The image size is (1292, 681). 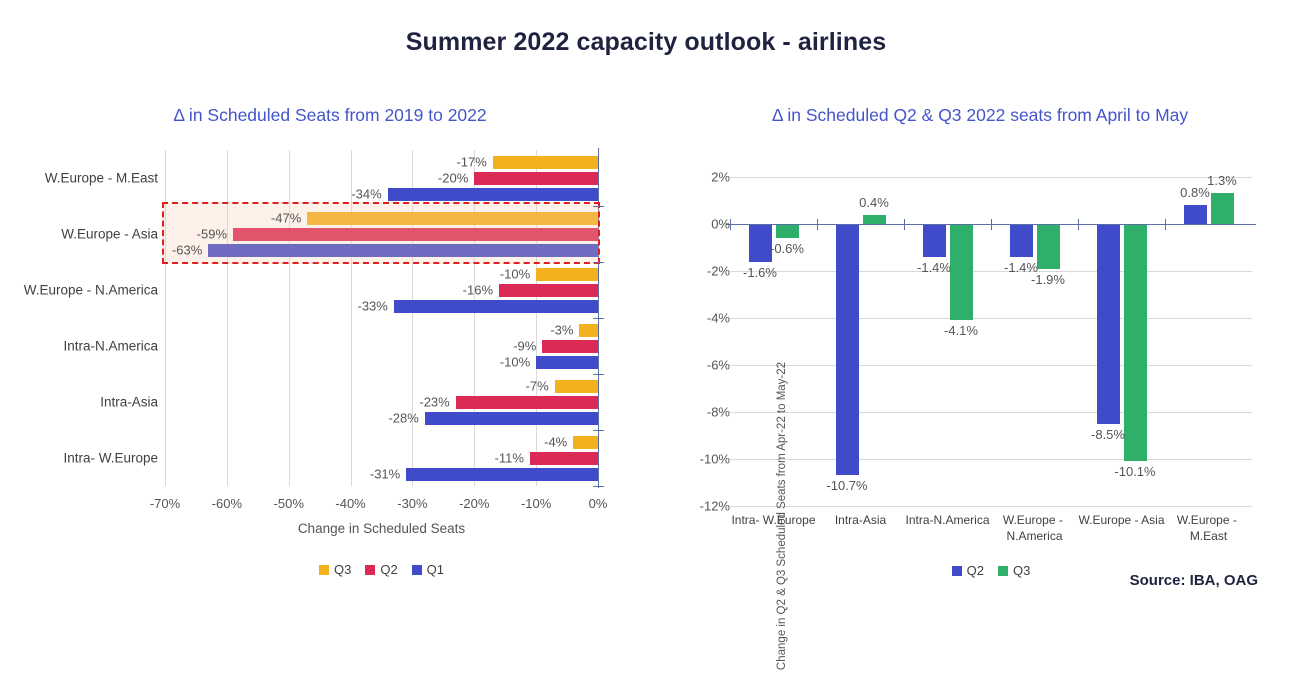 I want to click on left-chart-bar-value: -20%, so click(x=453, y=178).